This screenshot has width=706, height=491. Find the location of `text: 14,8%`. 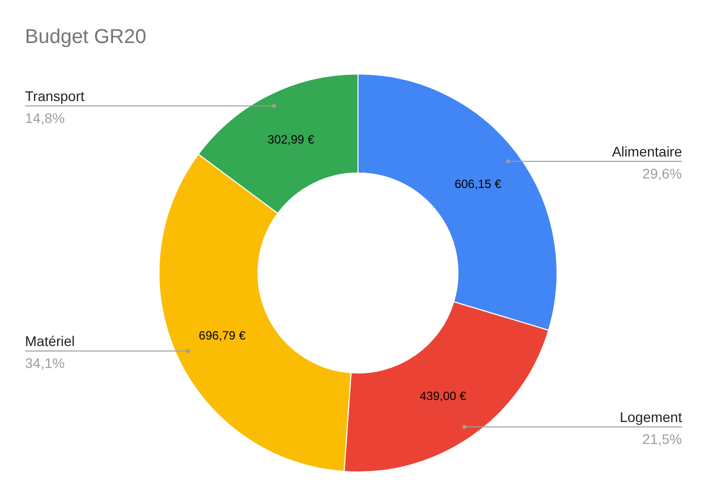

text: 14,8% is located at coordinates (45, 118).